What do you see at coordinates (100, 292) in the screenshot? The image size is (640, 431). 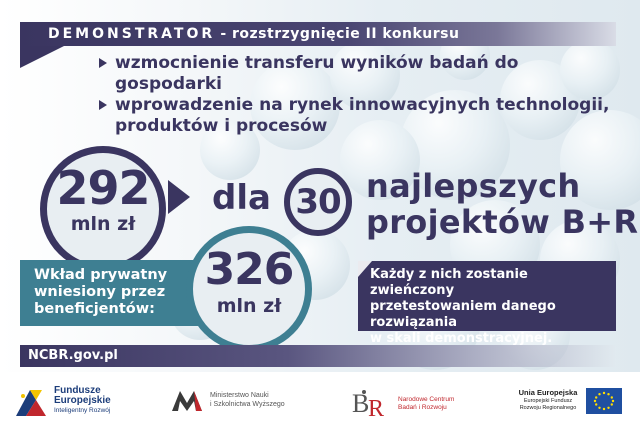 I see `private-label-line2: wniesiony przez` at bounding box center [100, 292].